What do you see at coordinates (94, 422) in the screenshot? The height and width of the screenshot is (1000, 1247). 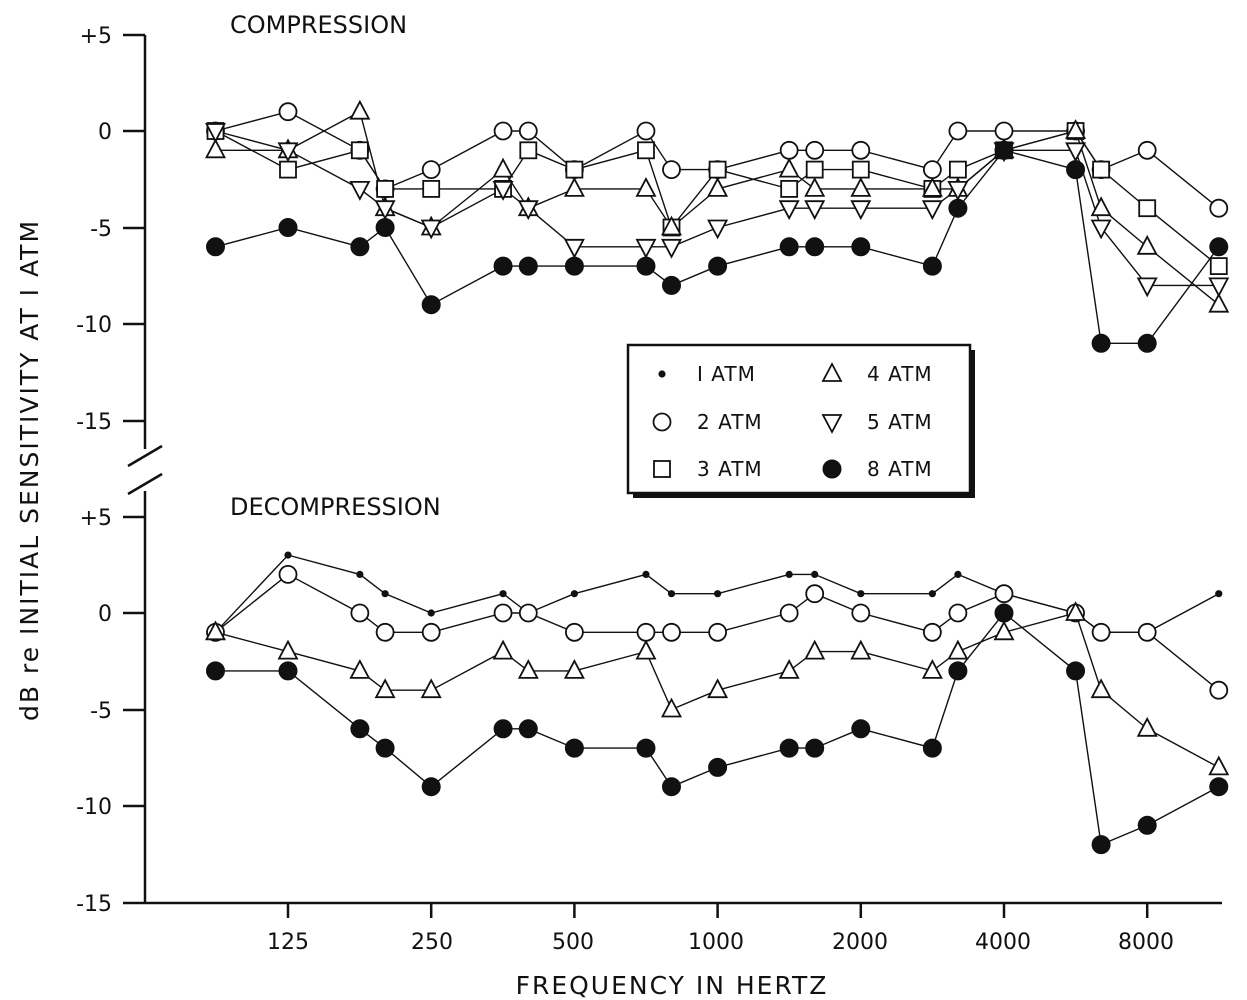 I see `y-tick-label: -15` at bounding box center [94, 422].